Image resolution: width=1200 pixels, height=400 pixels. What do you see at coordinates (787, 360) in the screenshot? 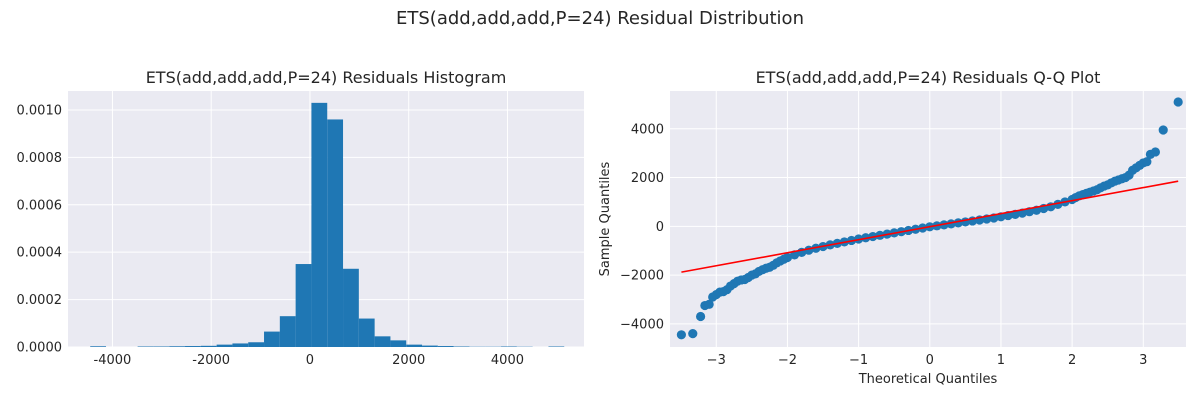
I see `x-tick-label: −2` at bounding box center [787, 360].